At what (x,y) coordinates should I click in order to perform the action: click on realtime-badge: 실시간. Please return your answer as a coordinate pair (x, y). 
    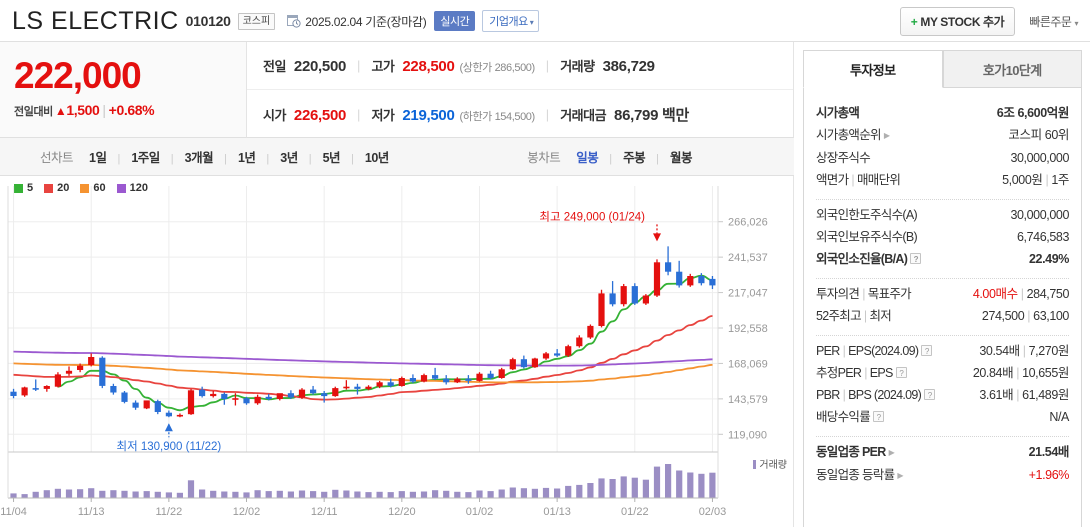
    Looking at the image, I should click on (455, 21).